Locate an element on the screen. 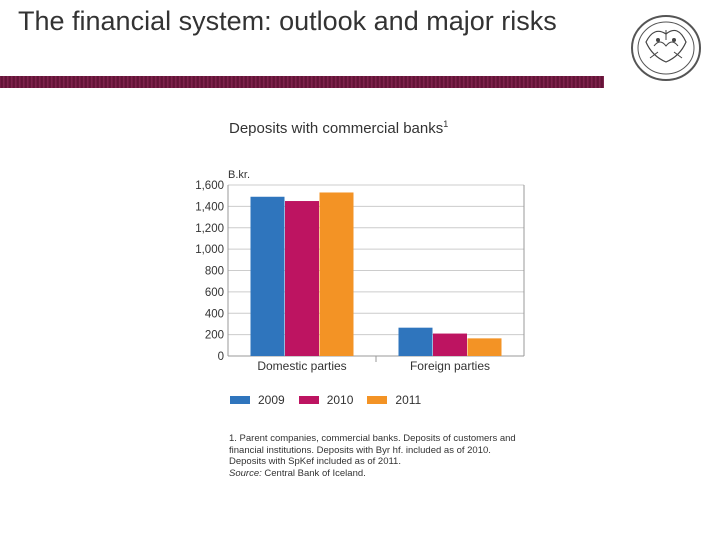 The image size is (720, 540). y-tick-label: 200 is located at coordinates (214, 336).